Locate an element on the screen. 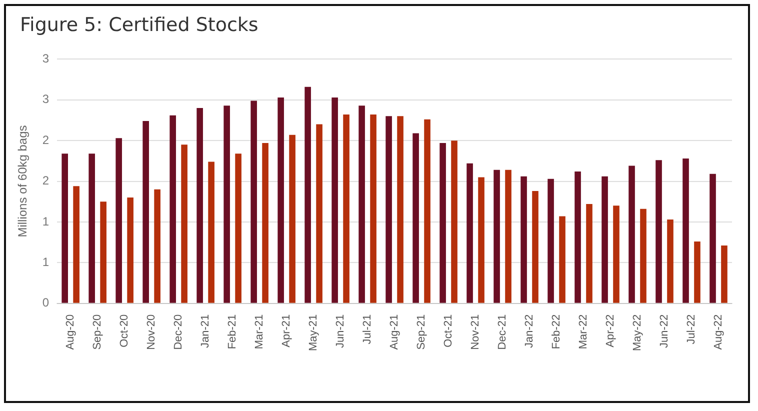 The width and height of the screenshot is (758, 411). x-tick-label: Jan-22 is located at coordinates (530, 331).